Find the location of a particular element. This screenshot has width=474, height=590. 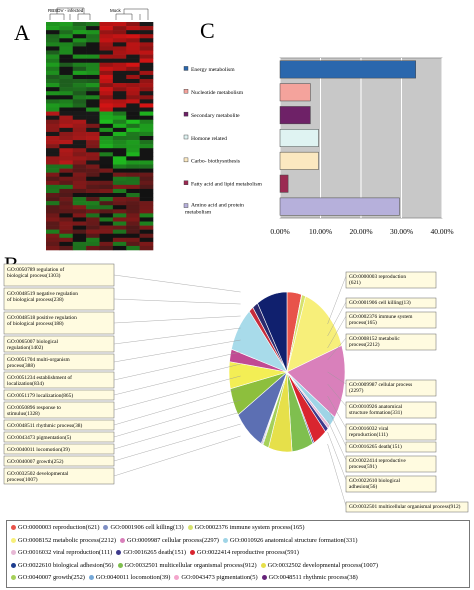

category-label: Nucleotide metabolism is located at coordinates (217, 93).